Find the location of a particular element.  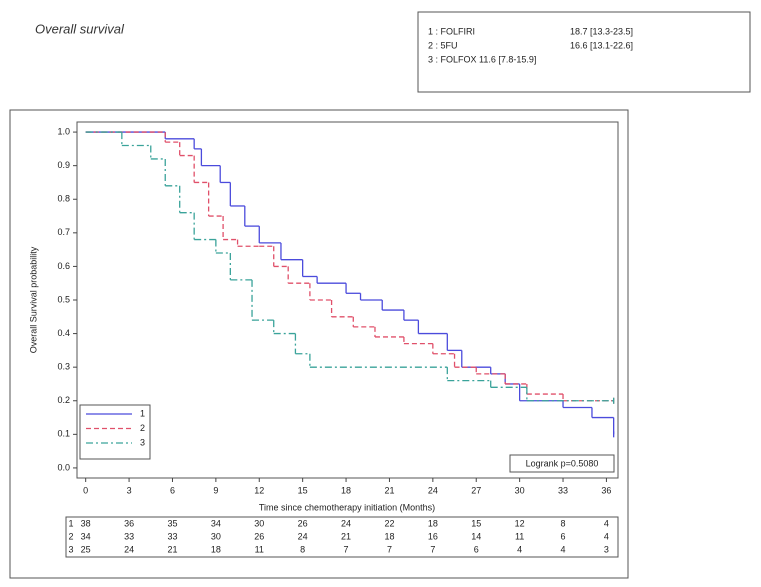

x-tick-label: 21 is located at coordinates (389, 490).